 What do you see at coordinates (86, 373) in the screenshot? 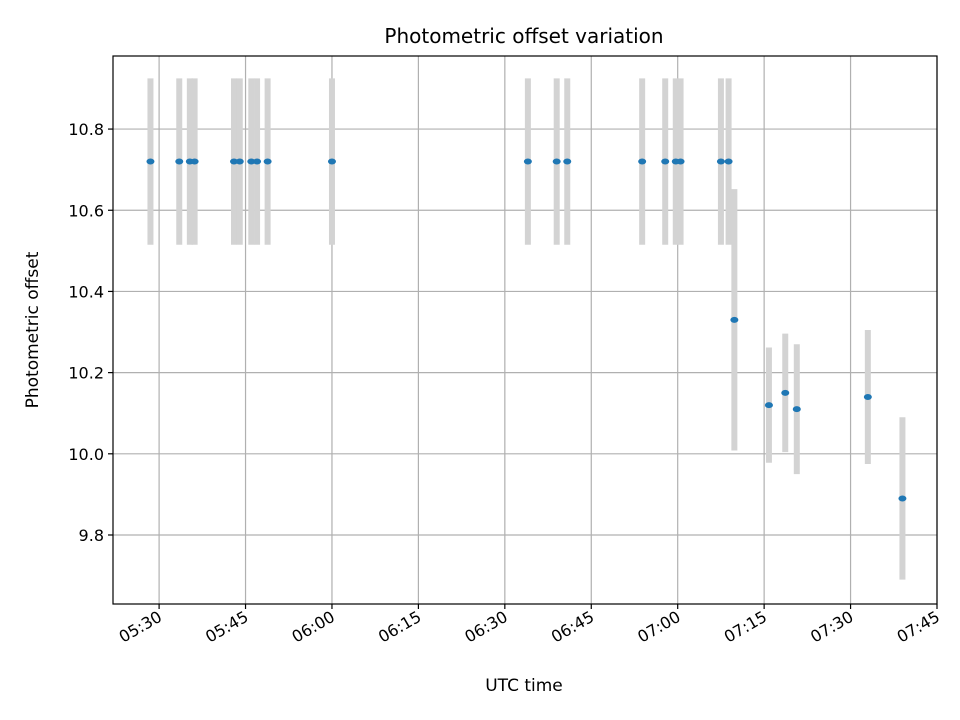
I see `y-tick-label: 10.2` at bounding box center [86, 373].